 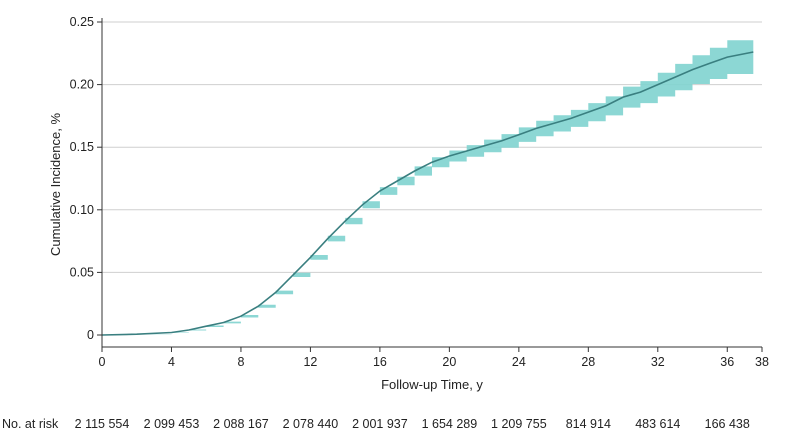 I want to click on y-axis-ticks: 0 0.05 0.10 0.15 0.20 0.25, so click(x=86, y=178).